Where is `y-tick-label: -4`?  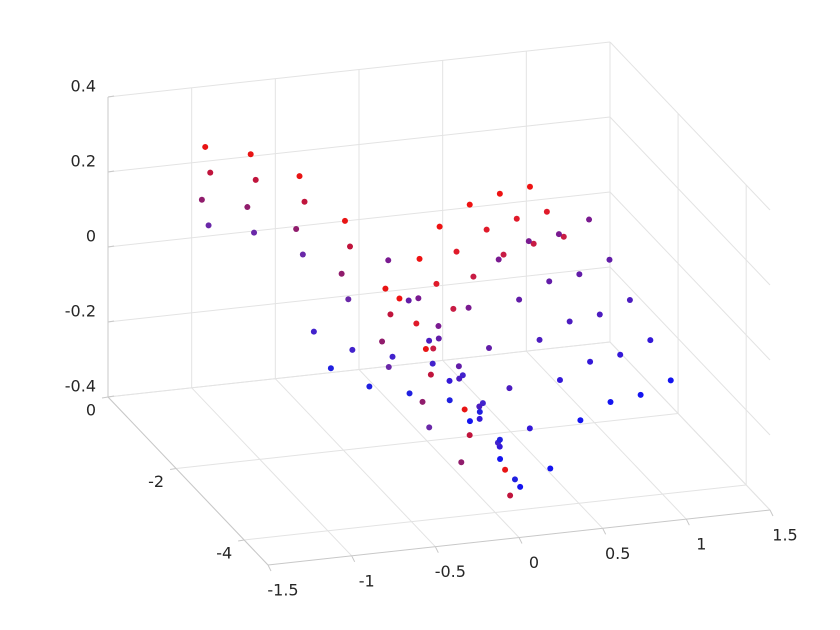
y-tick-label: -4 is located at coordinates (224, 552).